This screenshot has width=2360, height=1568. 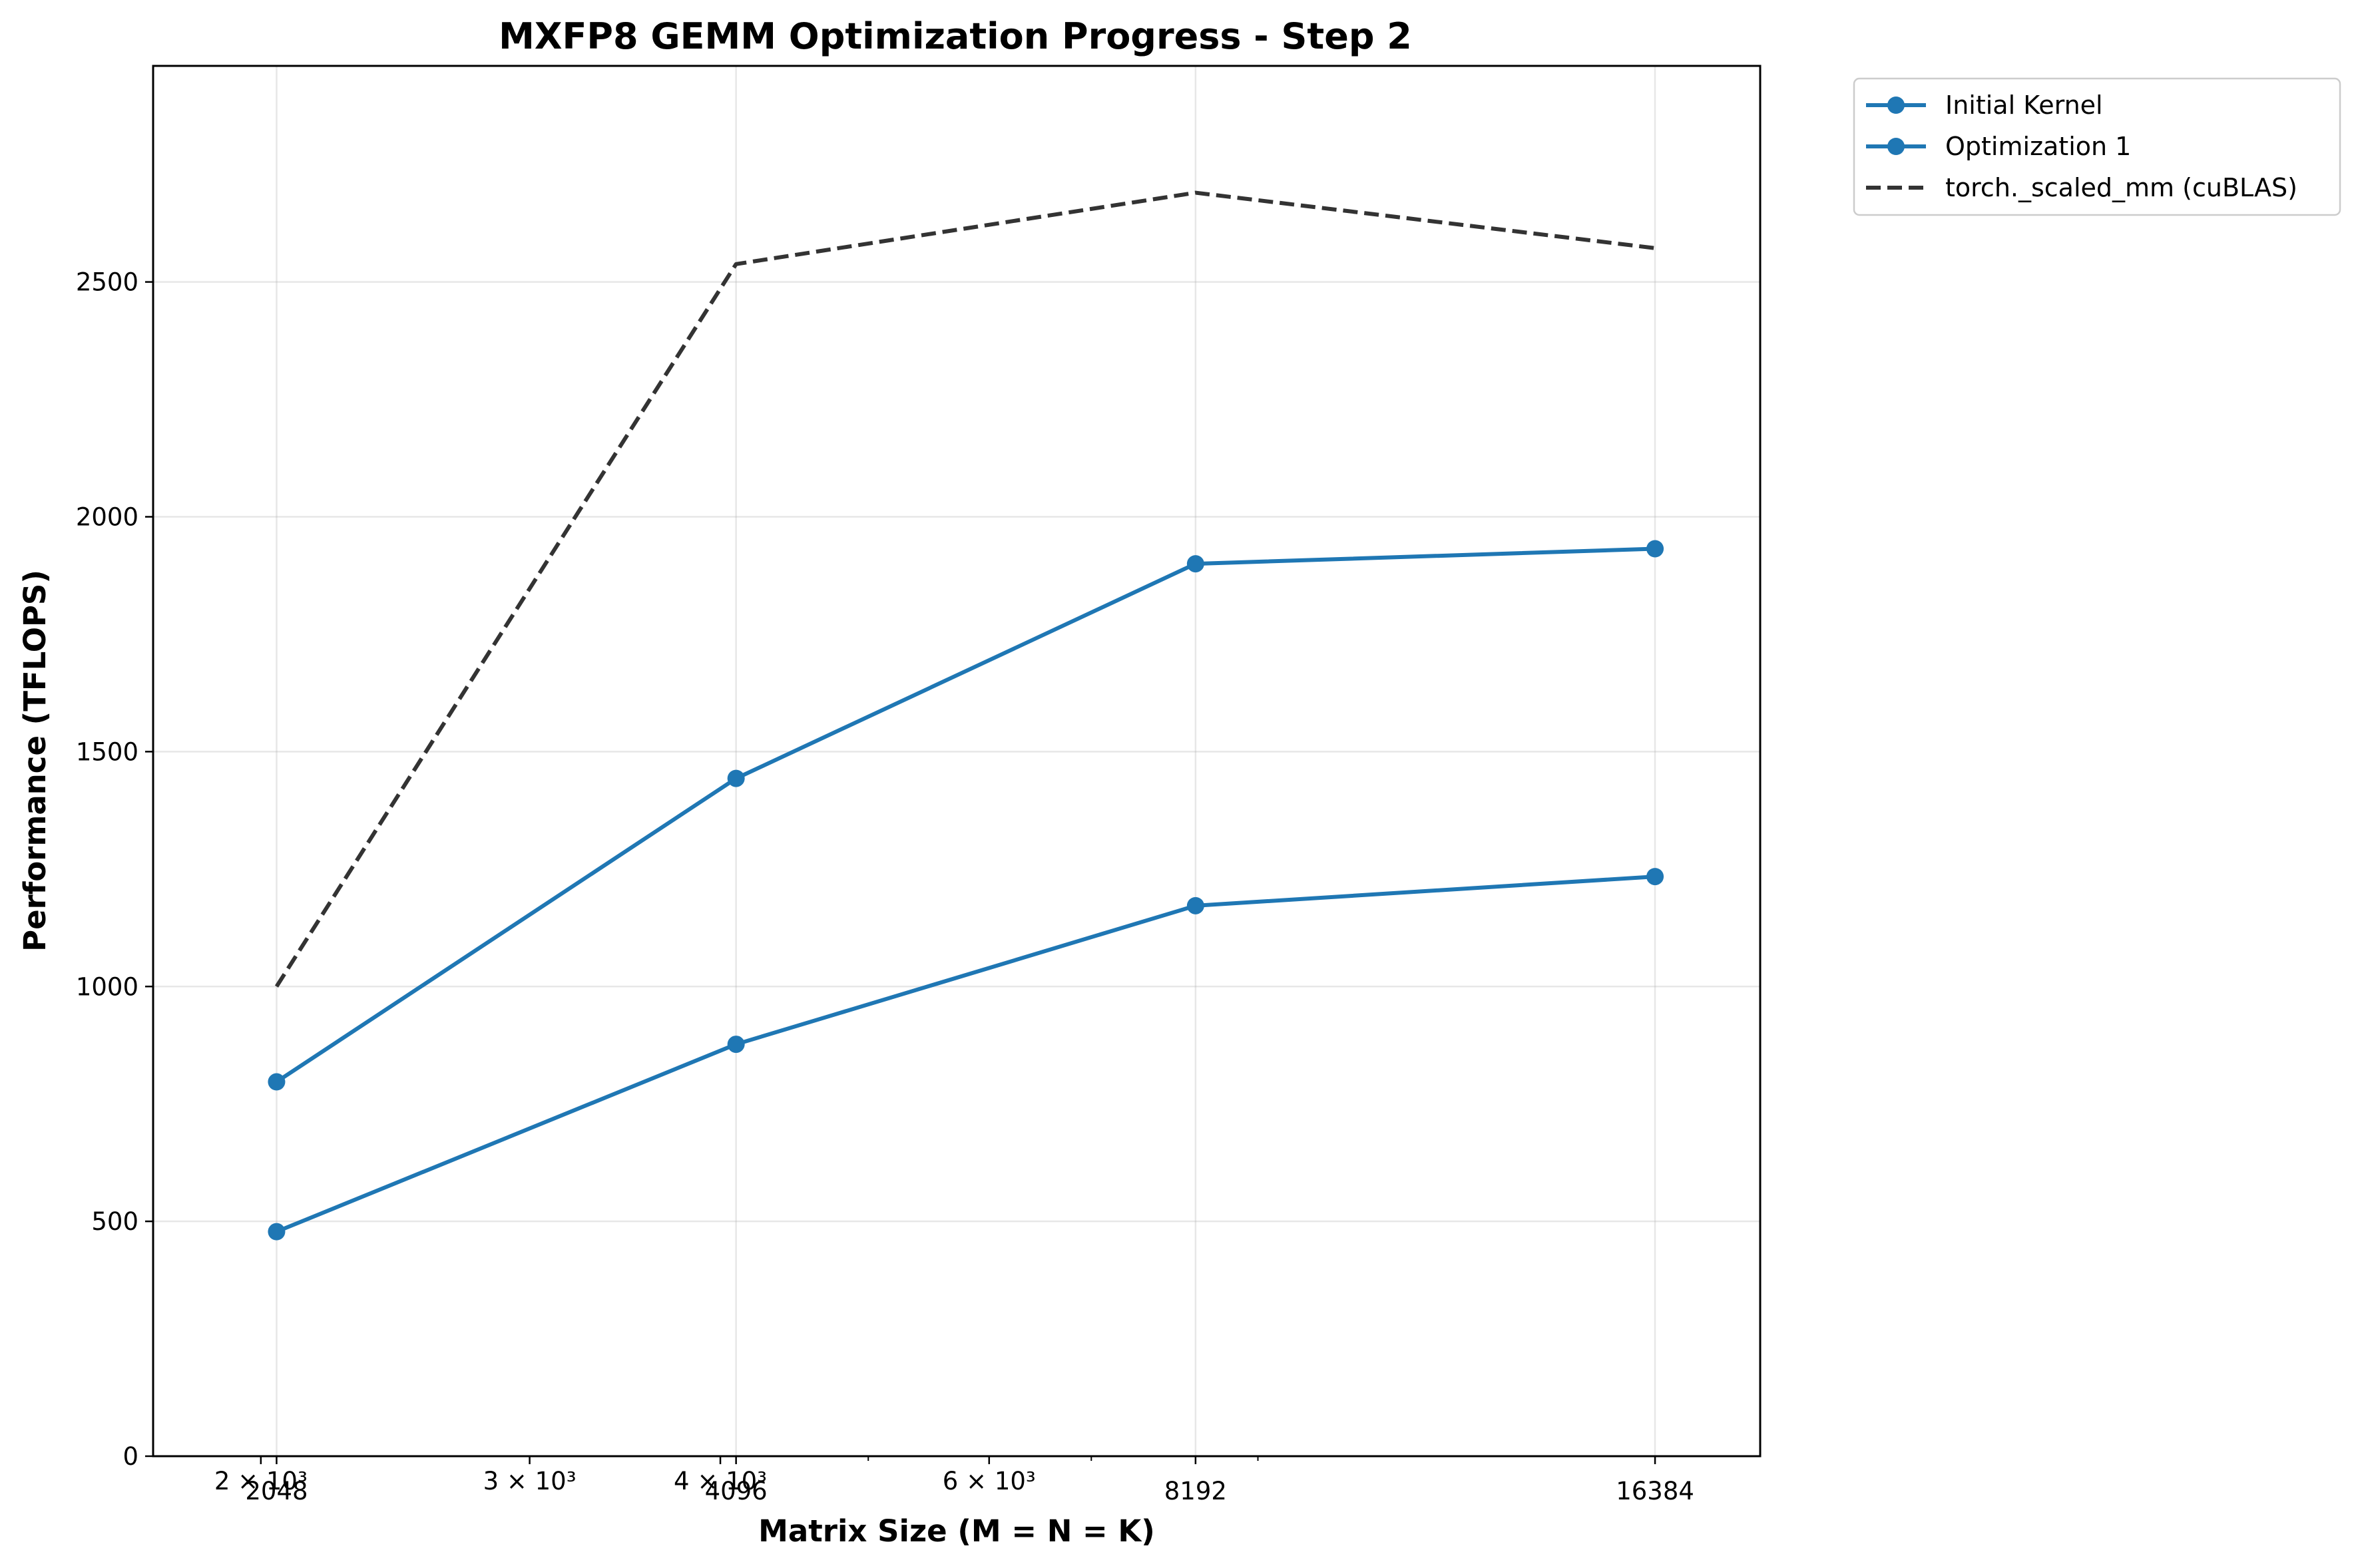 I want to click on x-log-tick-label: 6 × 10³, so click(x=989, y=1481).